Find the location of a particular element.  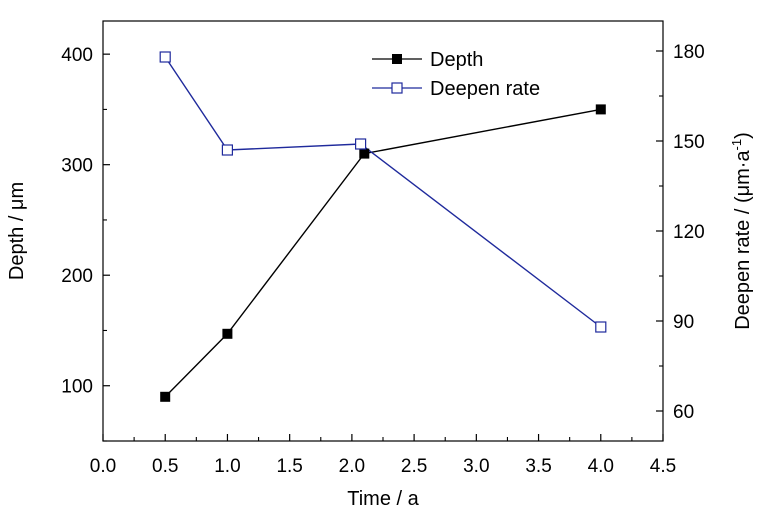

y2-tick-label: 180 is located at coordinates (689, 52).